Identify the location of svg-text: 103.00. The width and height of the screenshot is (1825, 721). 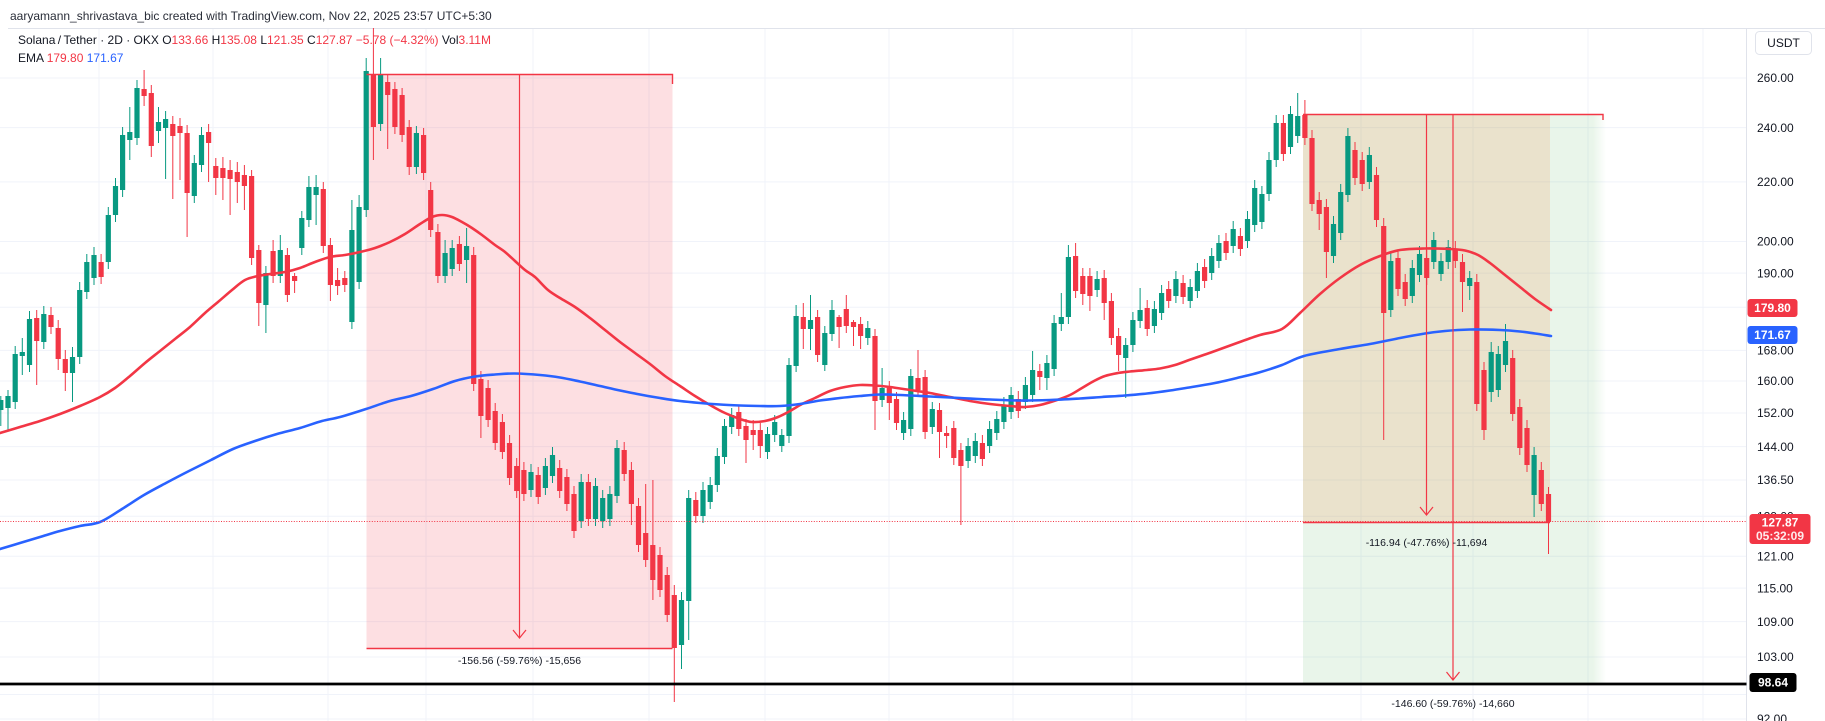
(1775, 657).